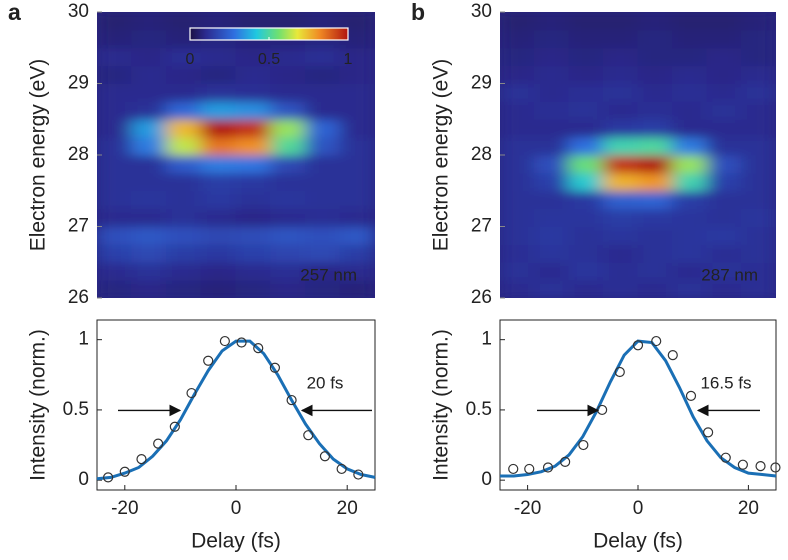 This screenshot has height=560, width=788. I want to click on colorbar-tick-label: 0.5, so click(269, 59).